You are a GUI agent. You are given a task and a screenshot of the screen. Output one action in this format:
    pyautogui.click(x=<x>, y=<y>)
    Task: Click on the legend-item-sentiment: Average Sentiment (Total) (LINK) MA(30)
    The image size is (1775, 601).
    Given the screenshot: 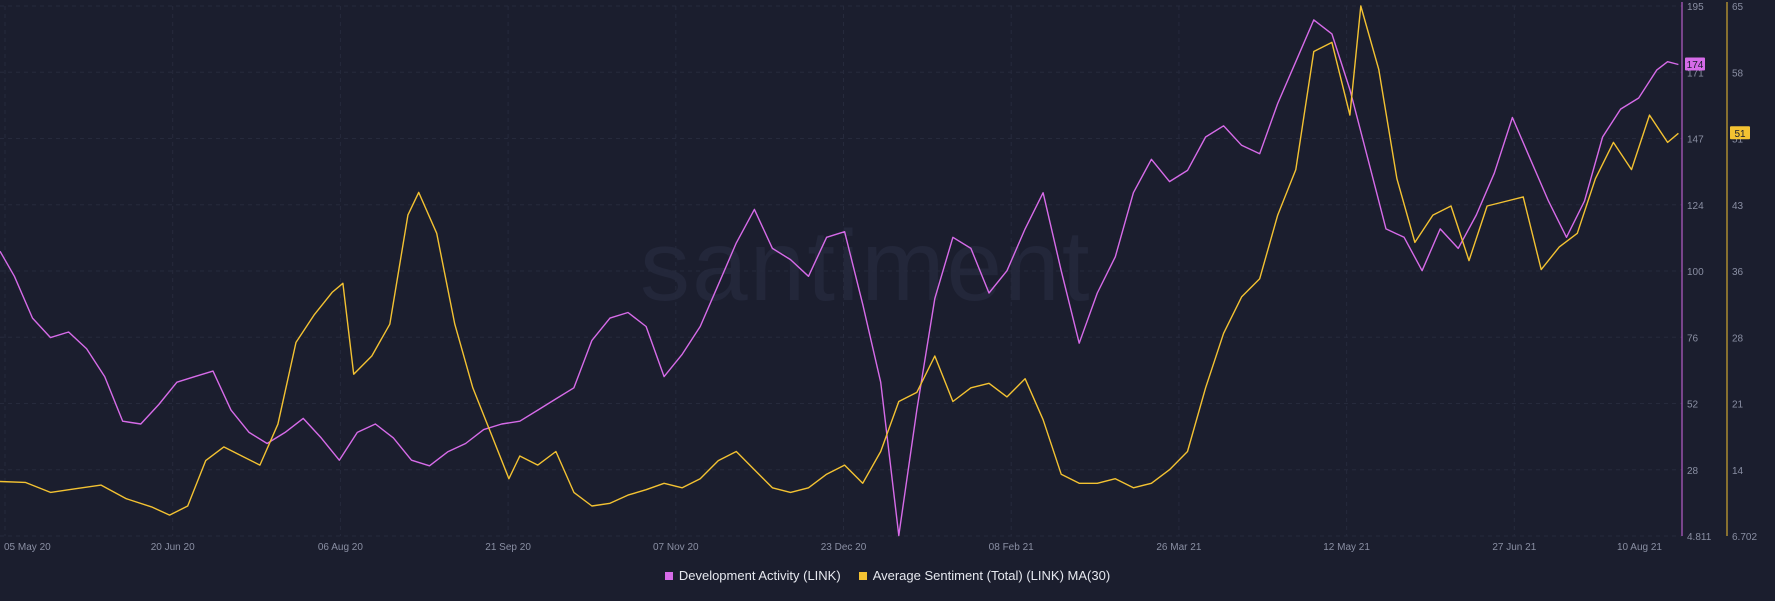 What is the action you would take?
    pyautogui.click(x=984, y=575)
    